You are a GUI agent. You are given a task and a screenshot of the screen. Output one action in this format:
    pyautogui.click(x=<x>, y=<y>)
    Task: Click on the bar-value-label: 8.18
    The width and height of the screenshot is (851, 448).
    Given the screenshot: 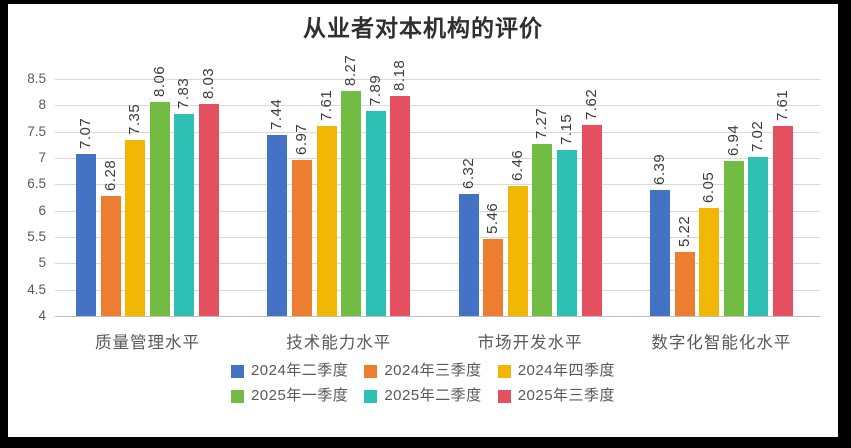 What is the action you would take?
    pyautogui.click(x=400, y=75)
    